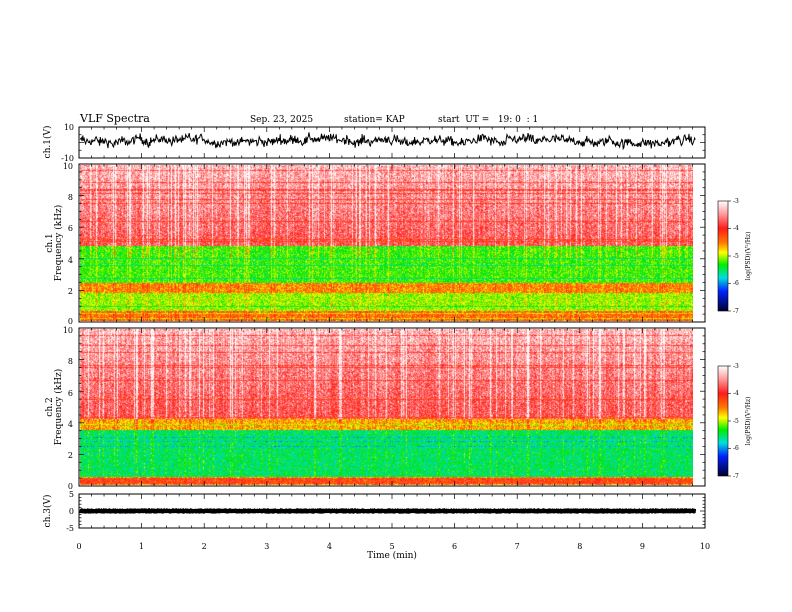  I want to click on ch3-ytick-zero: 0, so click(71, 511).